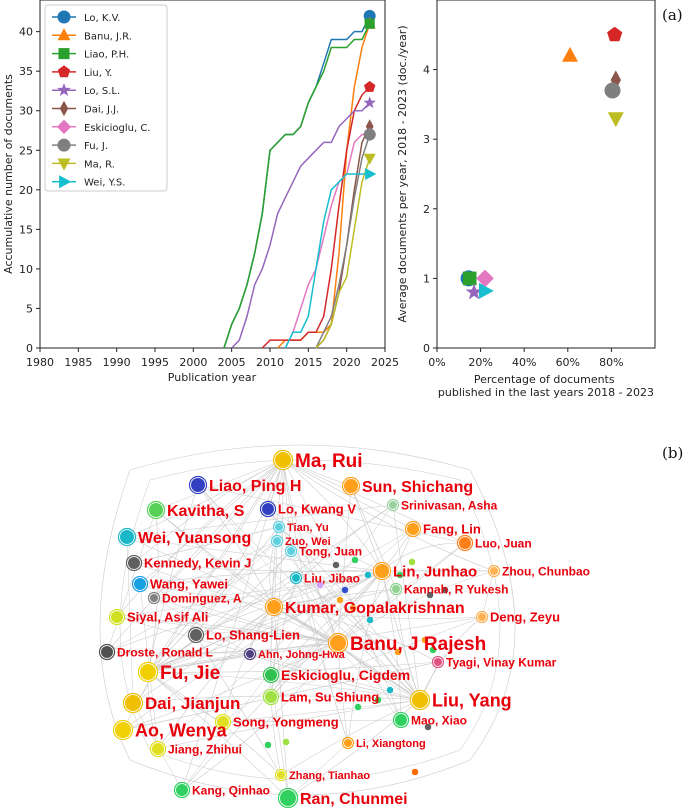  What do you see at coordinates (127, 537) in the screenshot?
I see `network-node-wei-yuansong` at bounding box center [127, 537].